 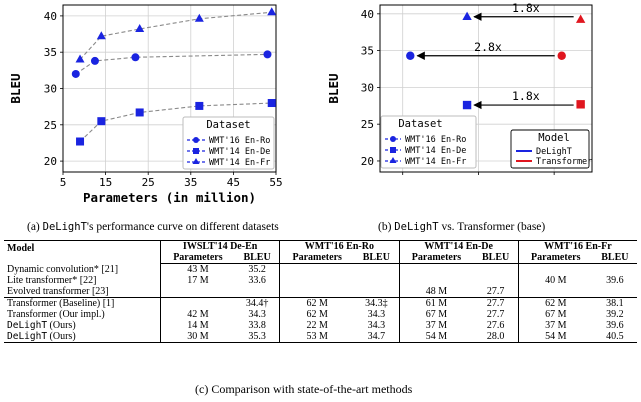 I want to click on params-cell: 30 M, so click(x=197, y=337).